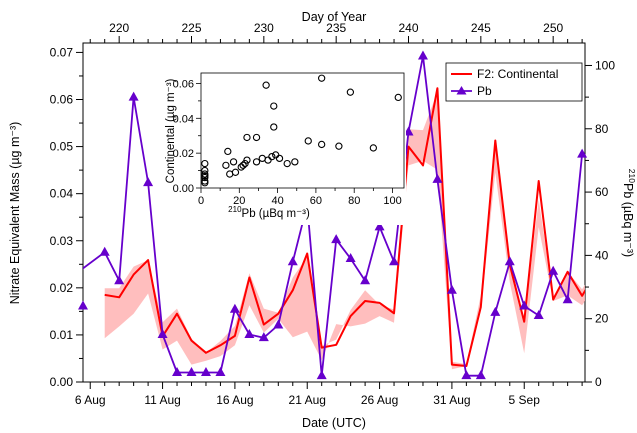 Image resolution: width=637 pixels, height=433 pixels. Describe the element at coordinates (235, 209) in the screenshot. I see `inset-x-title-superscript: 210` at that location.